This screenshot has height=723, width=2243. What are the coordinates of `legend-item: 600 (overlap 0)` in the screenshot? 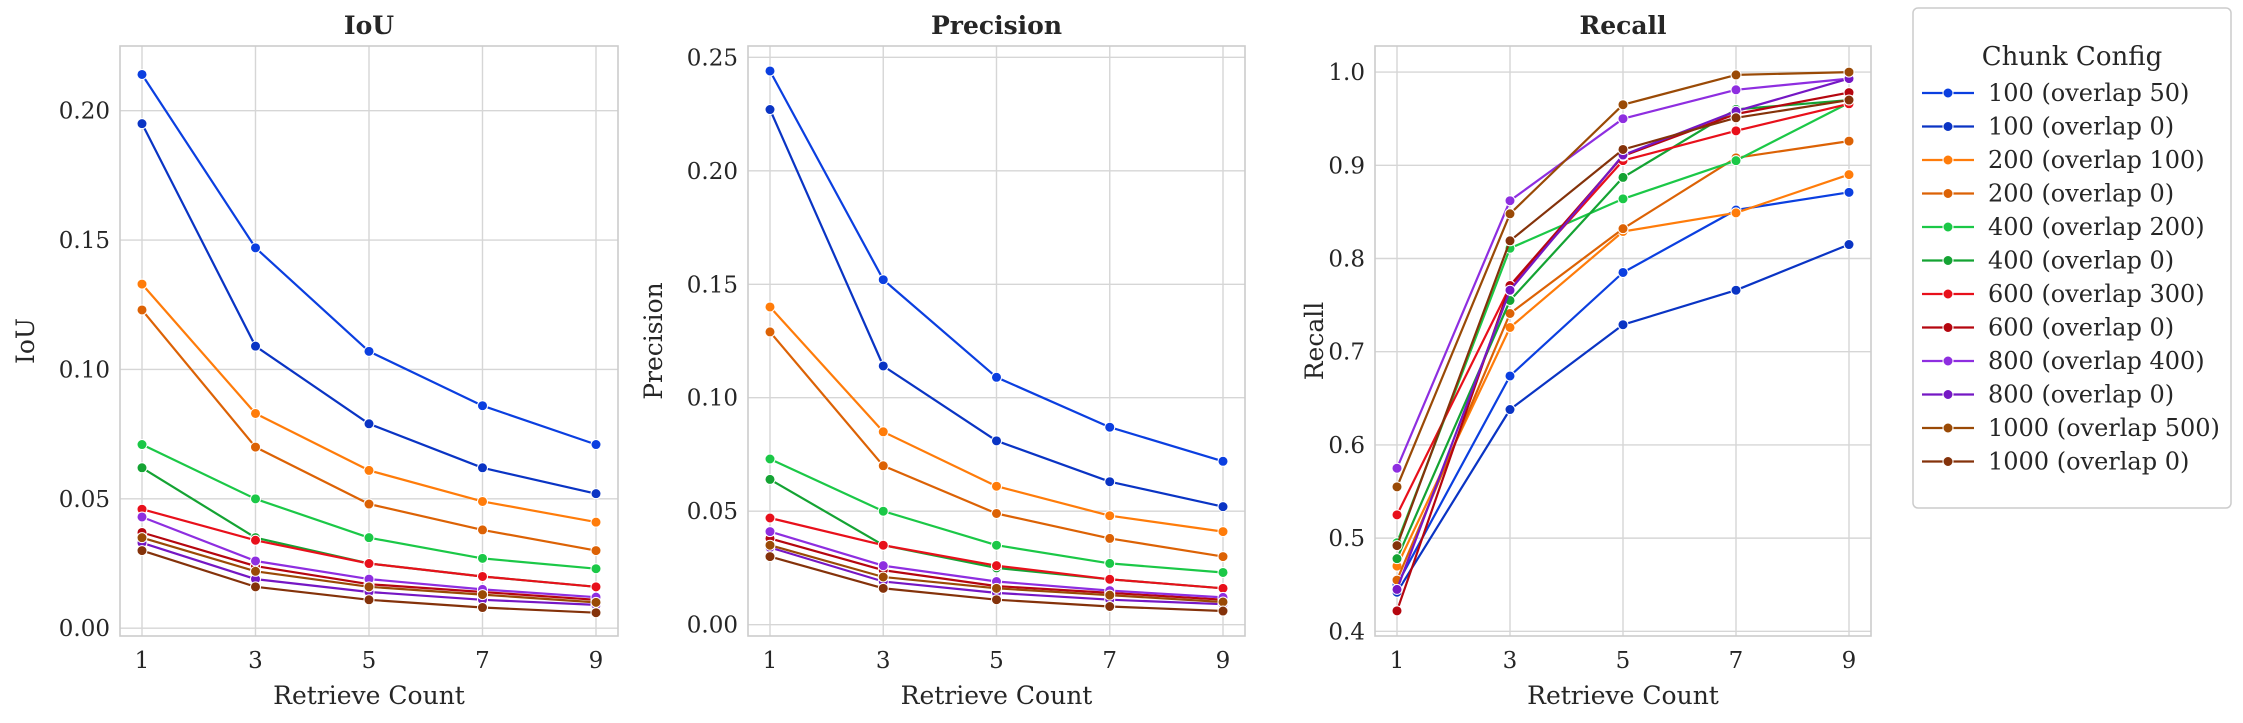 It's located at (2048, 328).